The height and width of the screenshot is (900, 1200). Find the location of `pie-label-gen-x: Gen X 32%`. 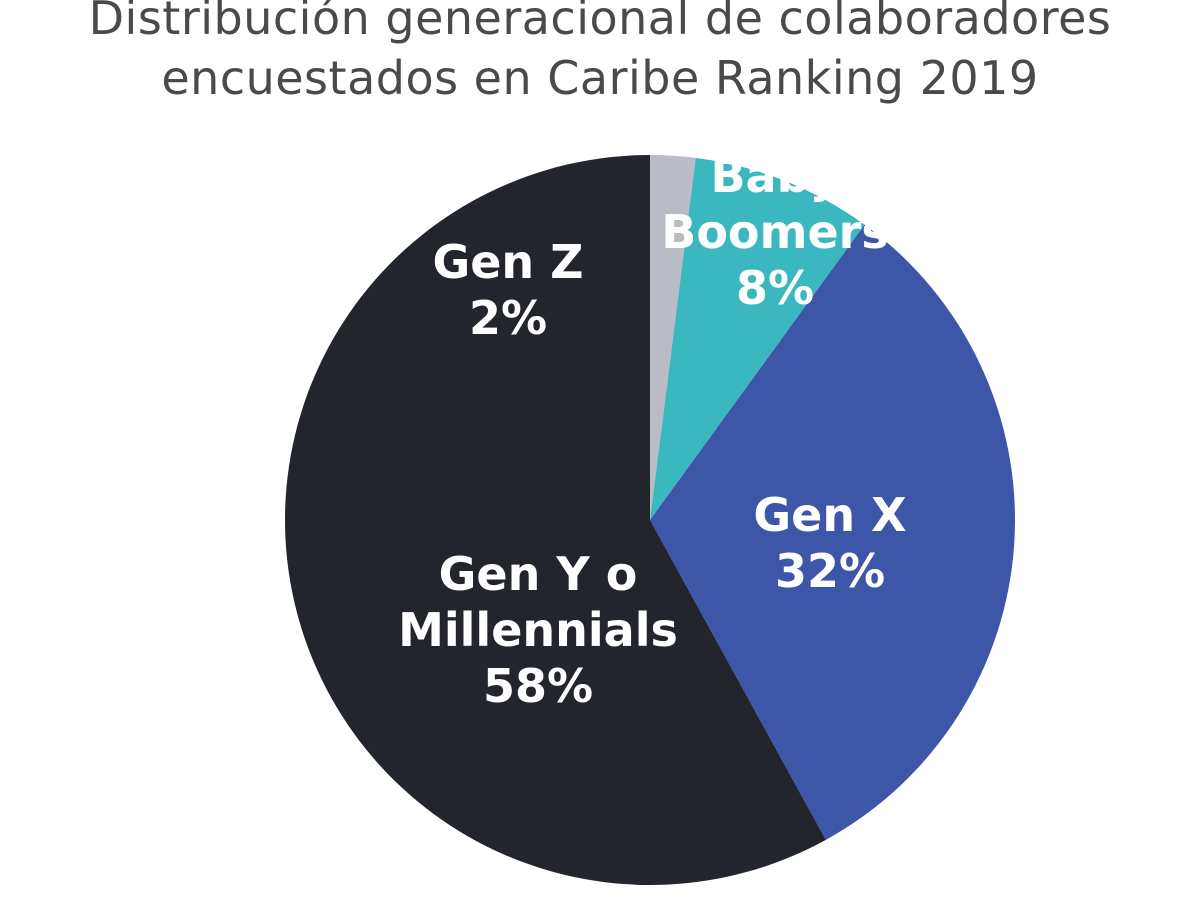

pie-label-gen-x: Gen X 32% is located at coordinates (829, 543).